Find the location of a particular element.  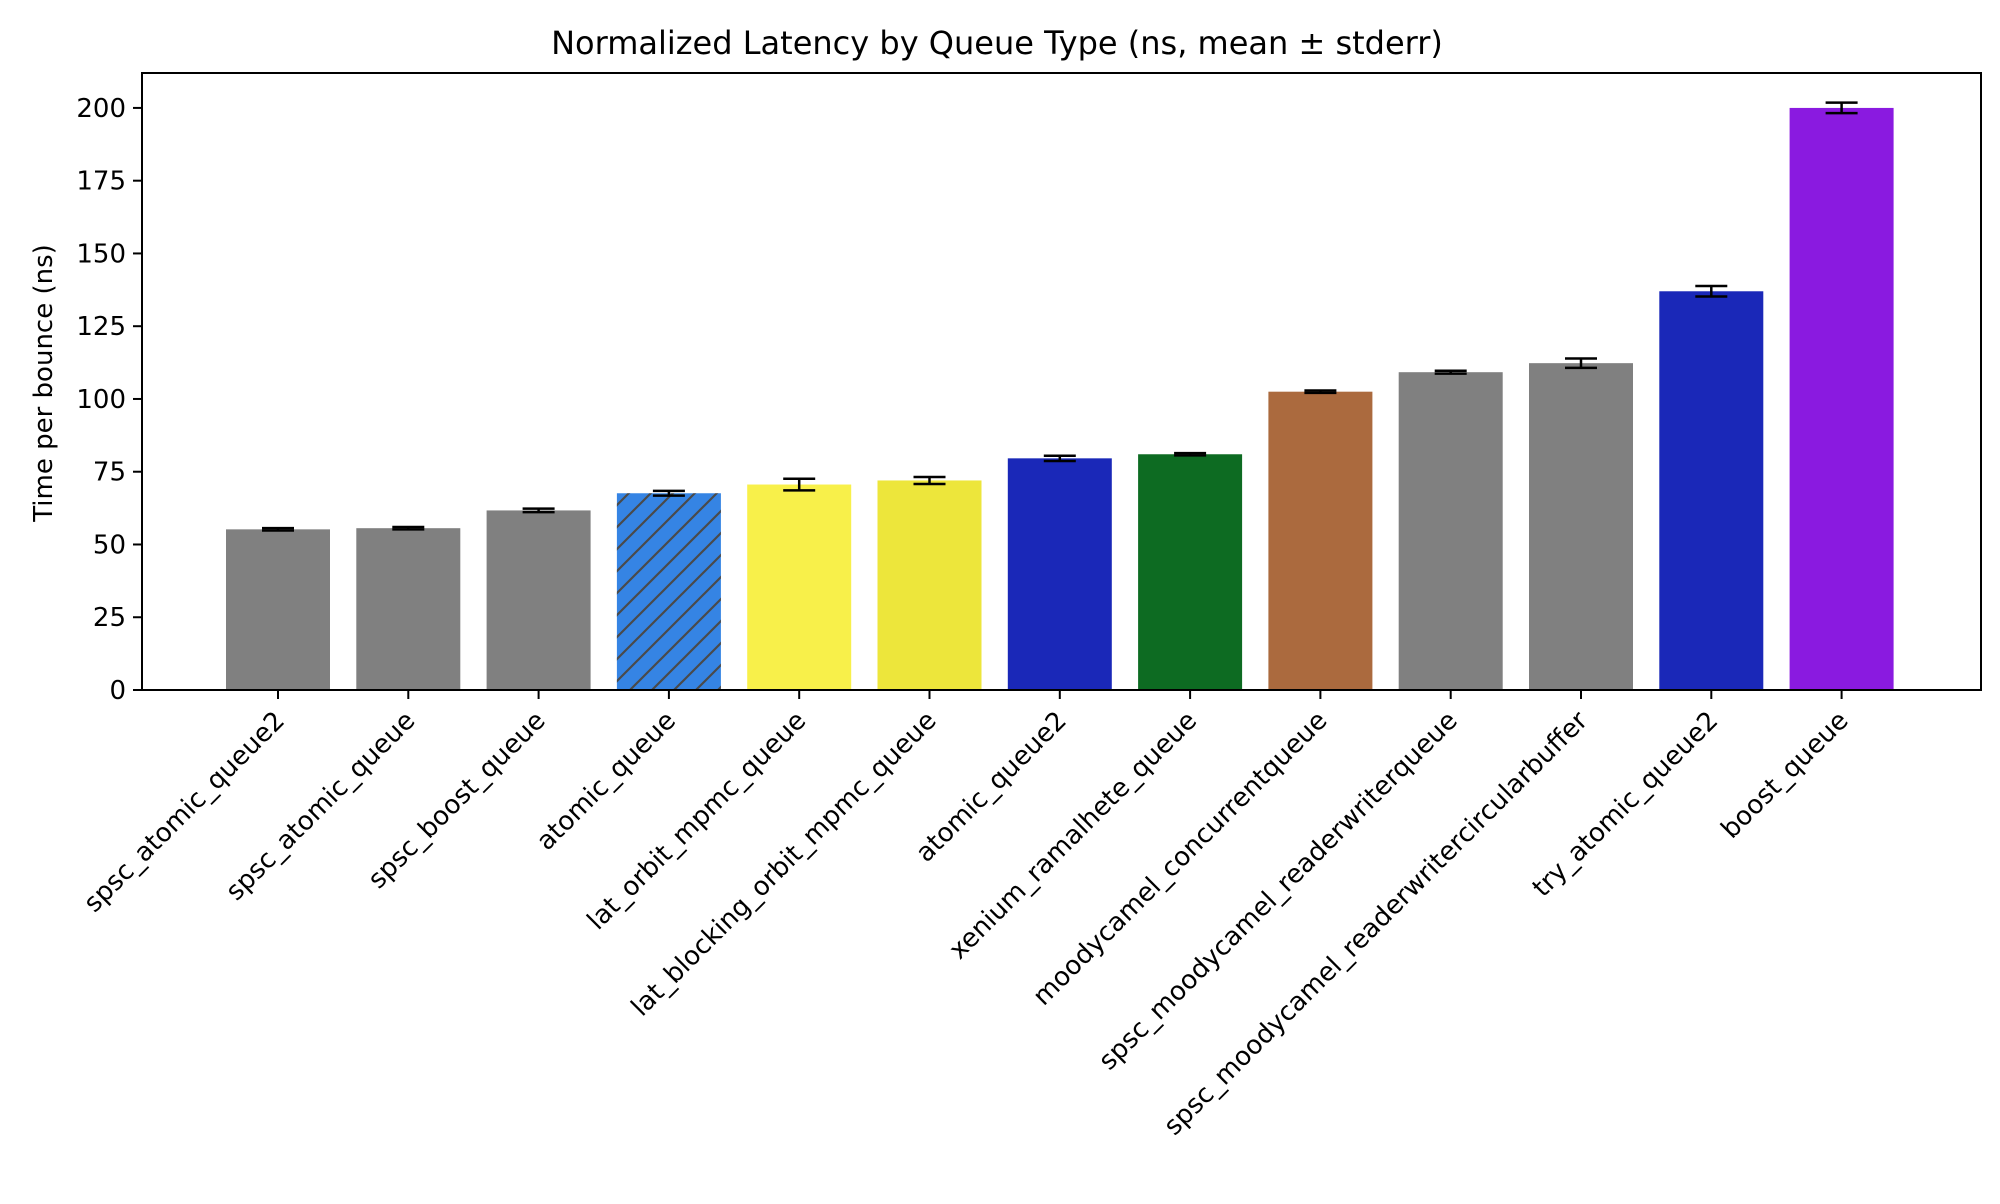

y-tick-label-75: 75 is located at coordinates (109, 473).